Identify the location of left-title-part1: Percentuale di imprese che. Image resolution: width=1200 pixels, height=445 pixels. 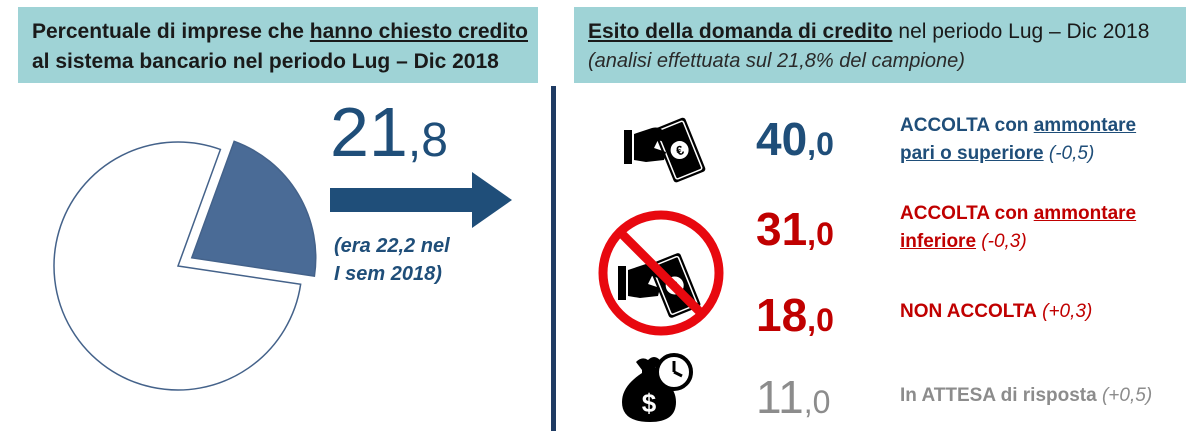
(171, 31).